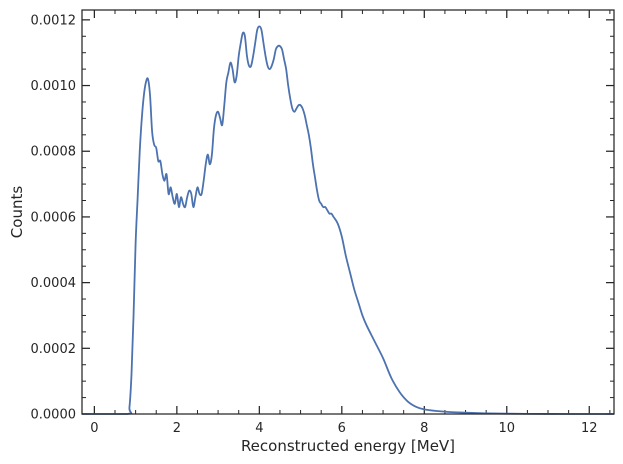 The height and width of the screenshot is (464, 623). Describe the element at coordinates (348, 446) in the screenshot. I see `x-axis-label: Reconstructed energy [MeV]` at that location.